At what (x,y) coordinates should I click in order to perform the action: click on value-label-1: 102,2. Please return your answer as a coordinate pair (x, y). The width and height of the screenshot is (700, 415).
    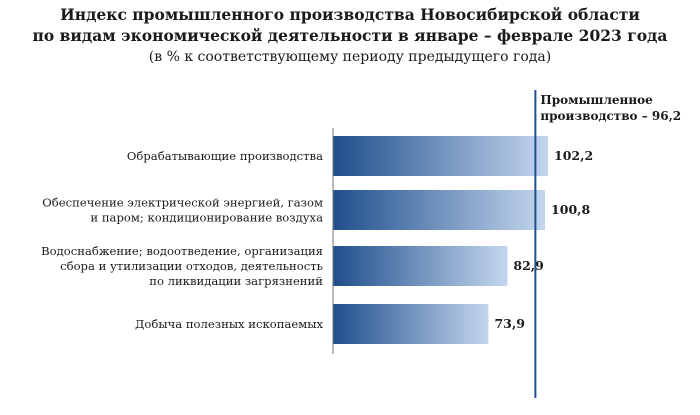
    Looking at the image, I should click on (573, 155).